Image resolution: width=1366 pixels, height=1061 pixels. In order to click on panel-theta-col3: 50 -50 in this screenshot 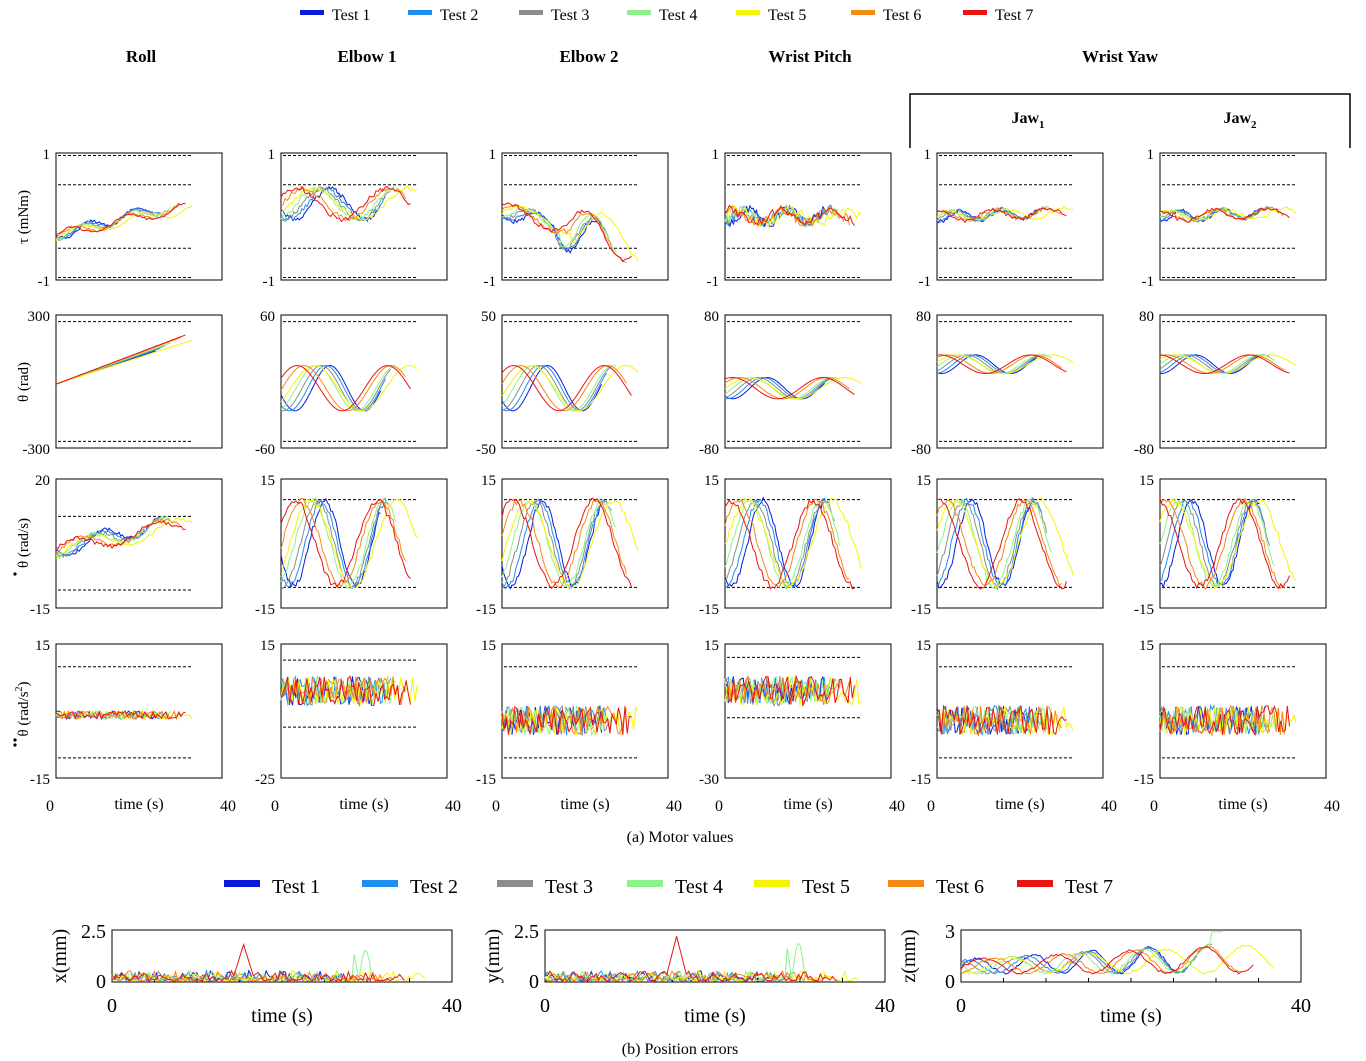, I will do `click(572, 383)`.